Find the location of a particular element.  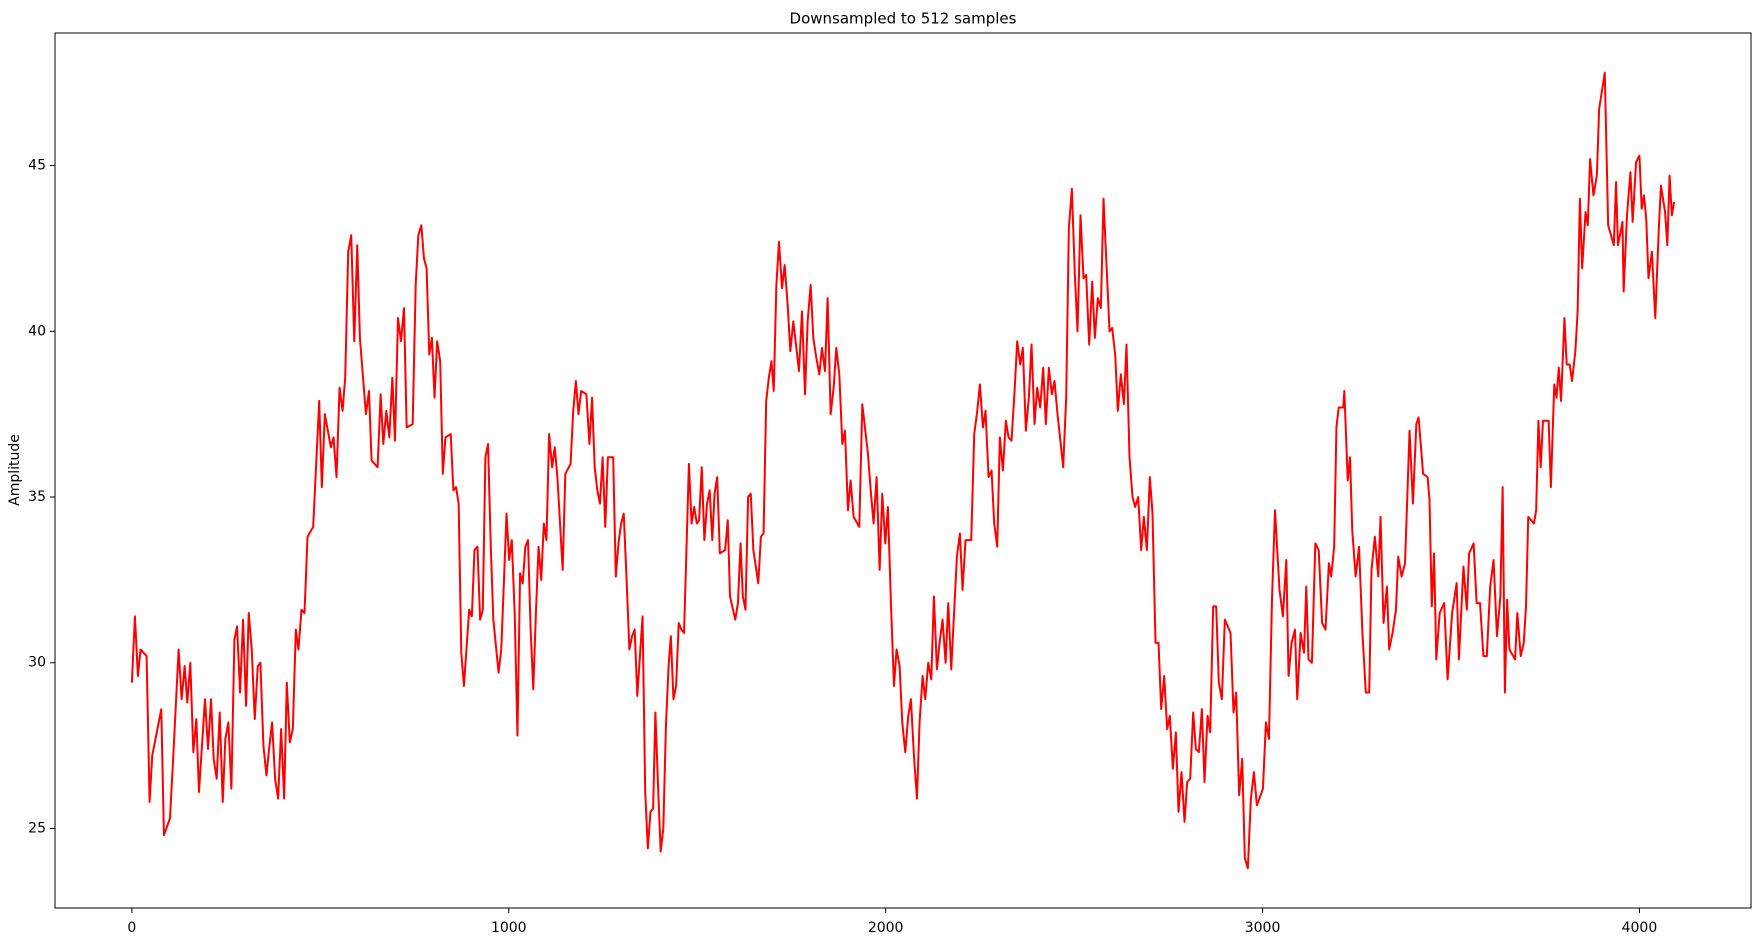

x-tick-label: 1000 is located at coordinates (509, 928).